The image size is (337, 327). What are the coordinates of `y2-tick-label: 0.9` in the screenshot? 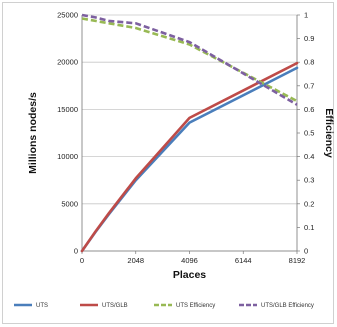 It's located at (309, 38).